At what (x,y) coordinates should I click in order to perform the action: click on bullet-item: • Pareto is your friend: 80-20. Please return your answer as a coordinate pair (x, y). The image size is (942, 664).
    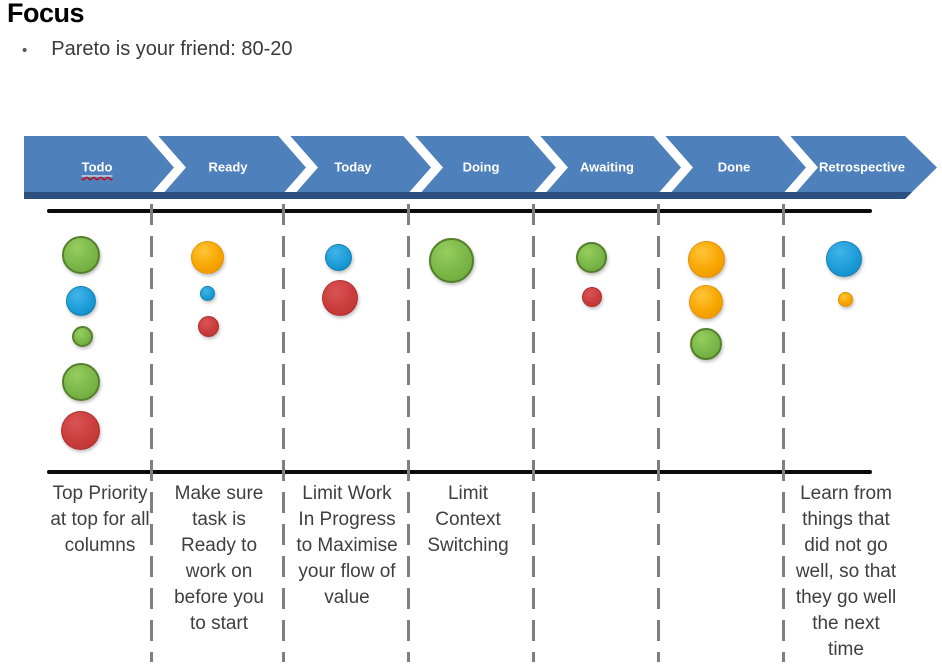
    Looking at the image, I should click on (157, 49).